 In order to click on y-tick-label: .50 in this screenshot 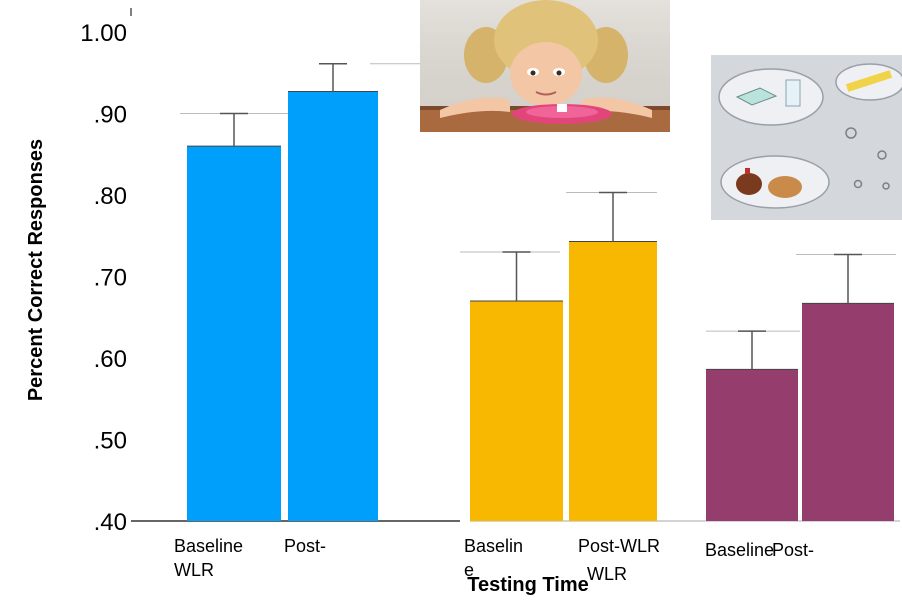, I will do `click(110, 441)`.